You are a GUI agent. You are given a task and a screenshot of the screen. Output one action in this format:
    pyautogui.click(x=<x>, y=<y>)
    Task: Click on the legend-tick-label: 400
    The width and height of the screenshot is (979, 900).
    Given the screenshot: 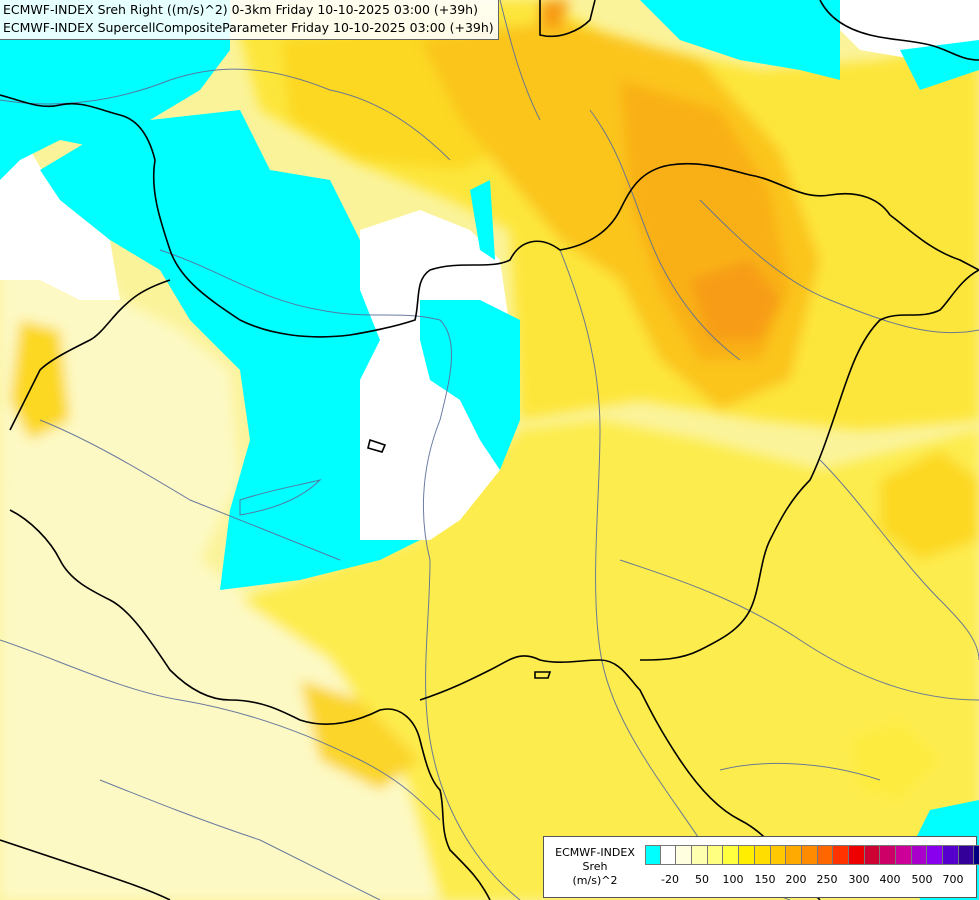 What is the action you would take?
    pyautogui.click(x=890, y=879)
    